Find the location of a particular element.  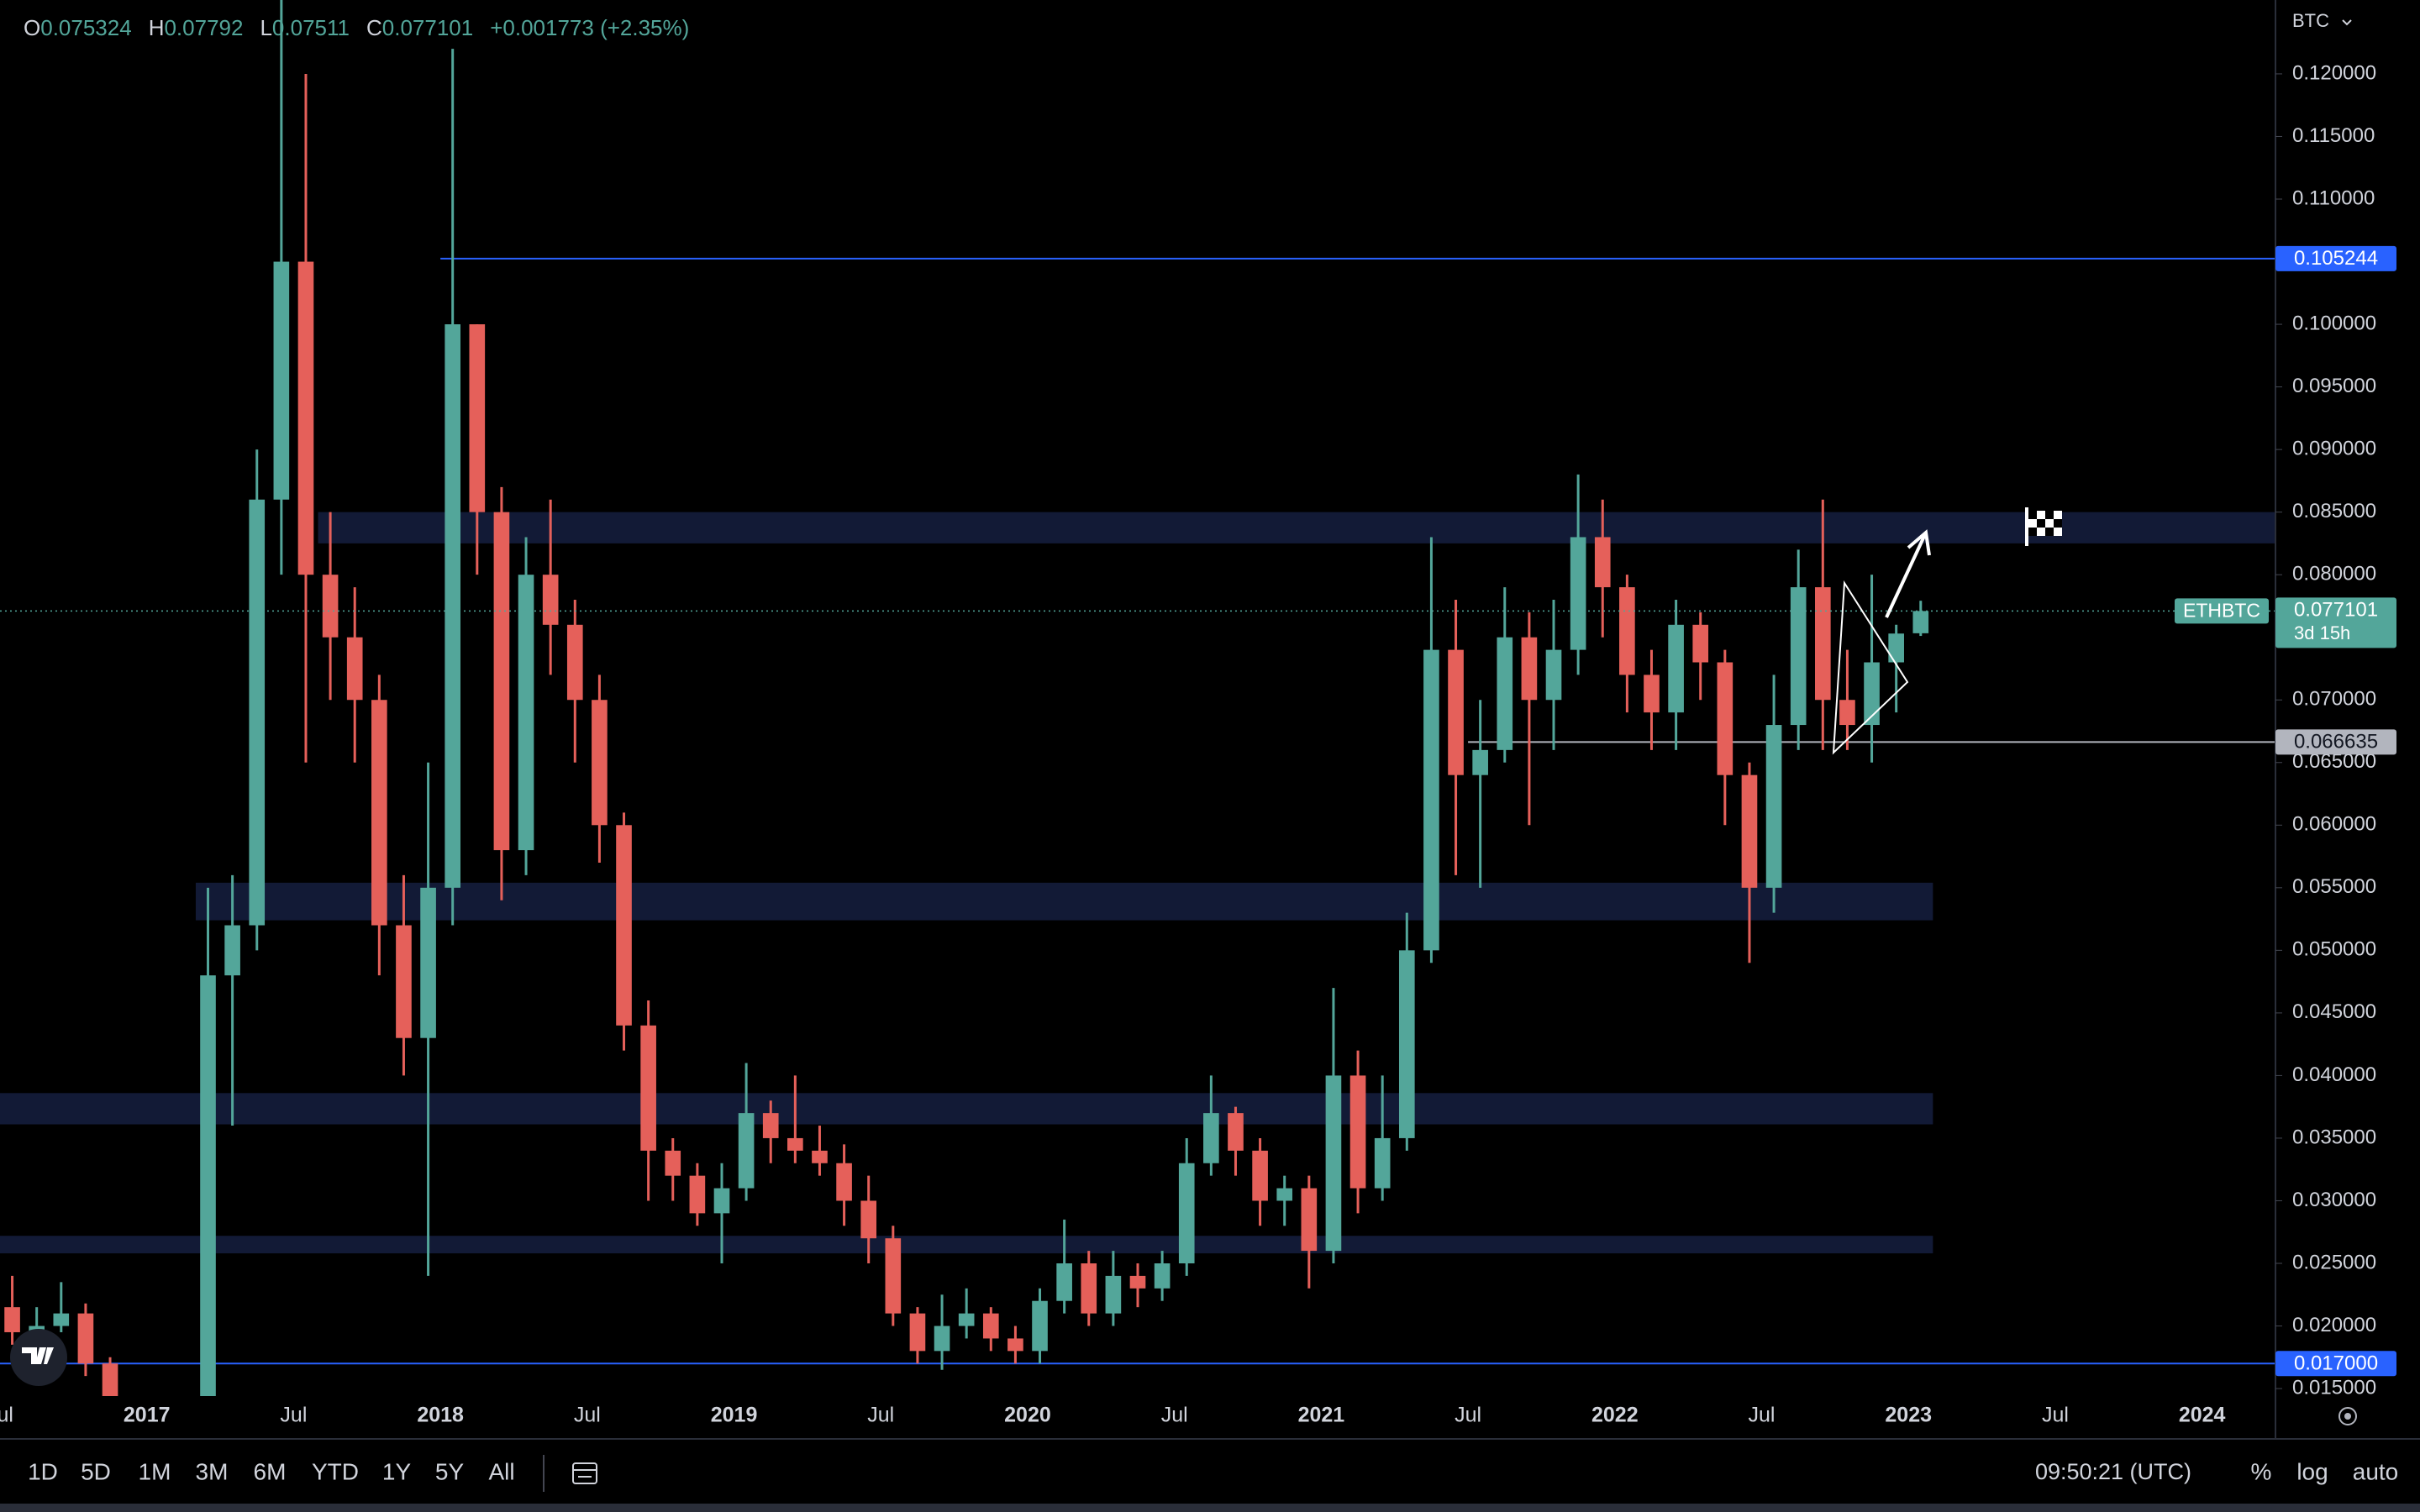

range-button: 3M is located at coordinates (212, 1471).